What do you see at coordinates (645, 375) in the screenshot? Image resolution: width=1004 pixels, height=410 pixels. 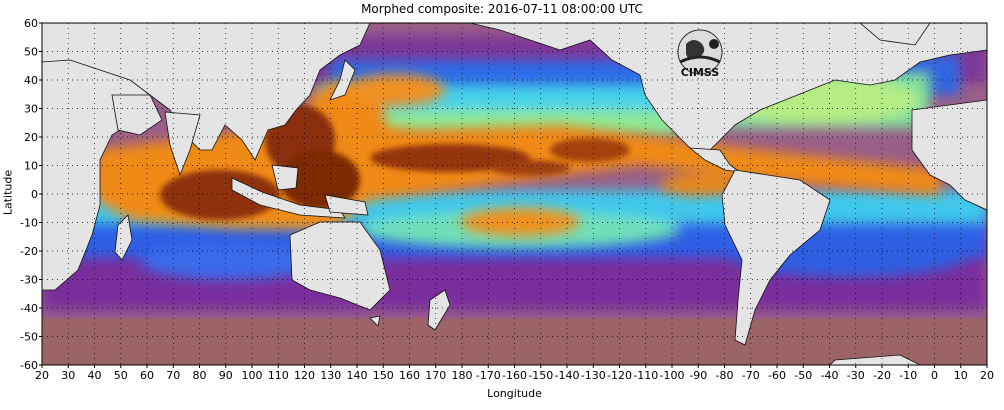 I see `x-tick-label: -110` at bounding box center [645, 375].